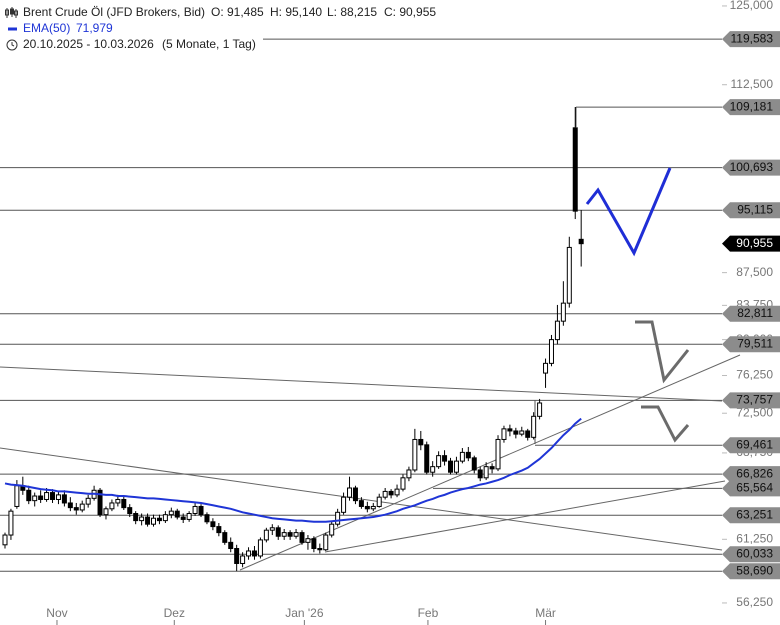  I want to click on candle-icon, so click(11, 12).